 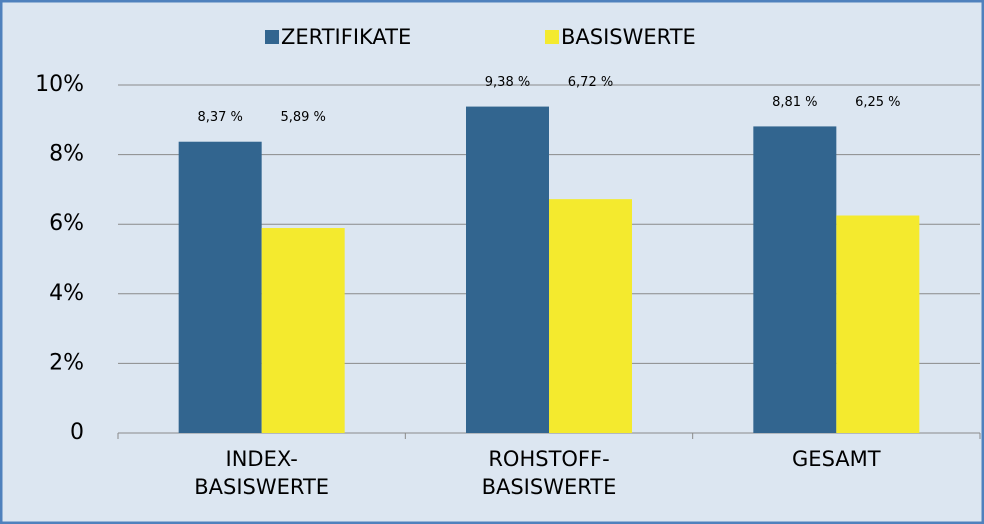 I want to click on y-tick-label: 6%, so click(x=66, y=223).